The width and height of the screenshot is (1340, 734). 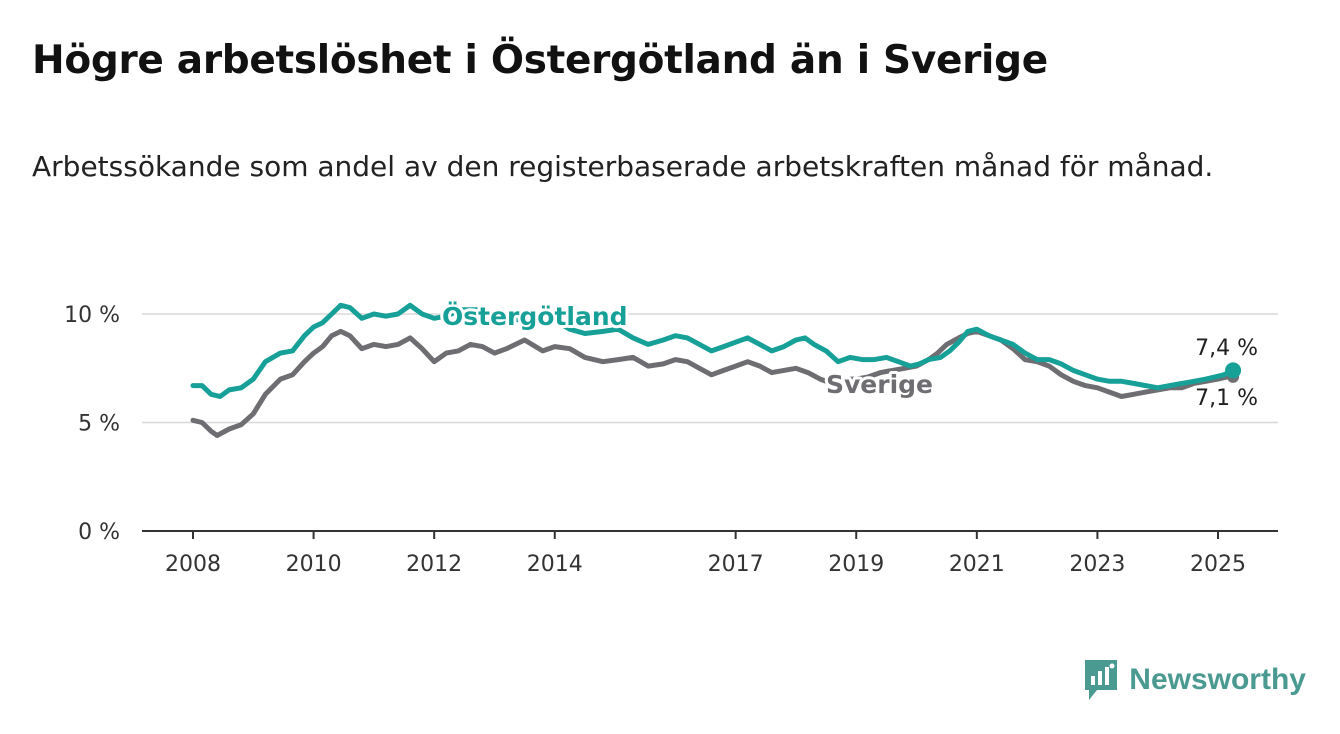 I want to click on brand-name: Newsworthy, so click(x=1217, y=679).